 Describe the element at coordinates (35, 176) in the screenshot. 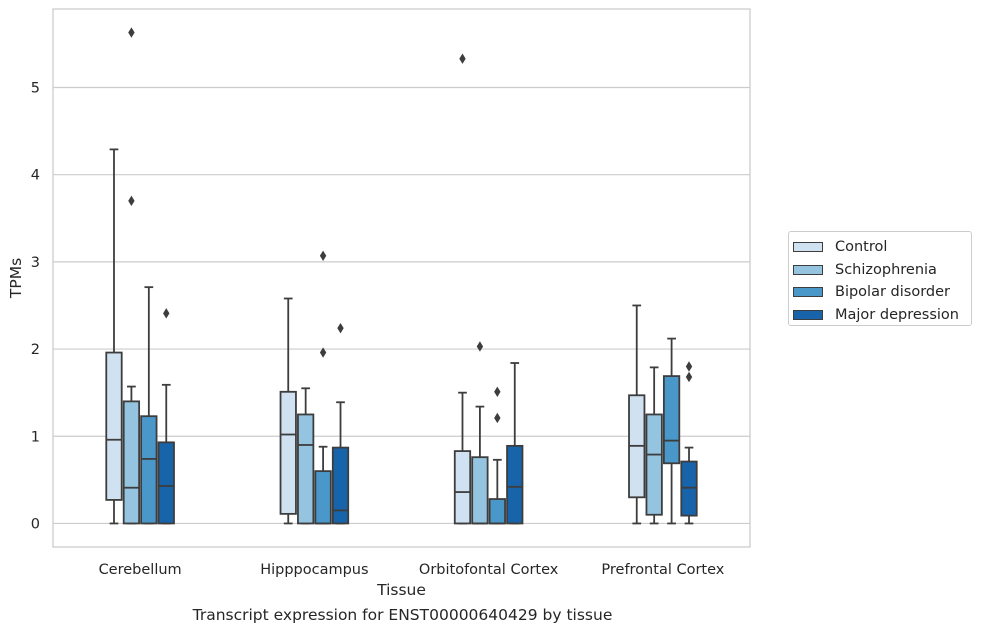

I see `y-tick-label: 4` at that location.